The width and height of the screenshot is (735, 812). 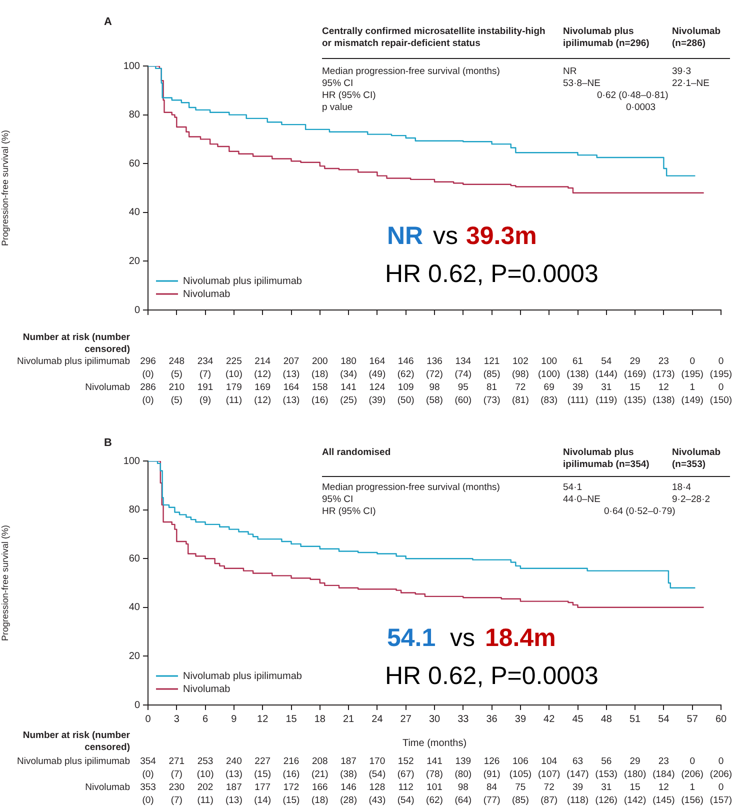 What do you see at coordinates (432, 361) in the screenshot?
I see `text: 296 248 234 225 214 207 200 180 164 146 136 134 121 102 100 61 54 29 23 0 0` at bounding box center [432, 361].